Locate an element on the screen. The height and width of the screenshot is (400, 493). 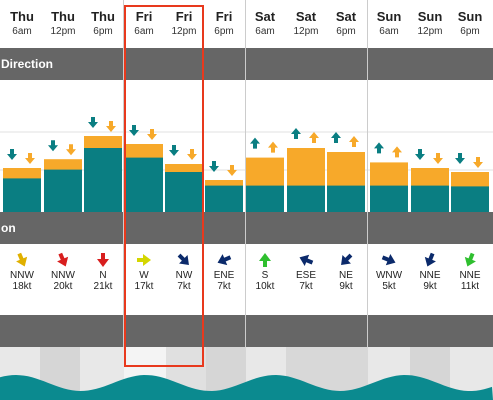
wind-cell: W 17kt is located at coordinates (144, 279).